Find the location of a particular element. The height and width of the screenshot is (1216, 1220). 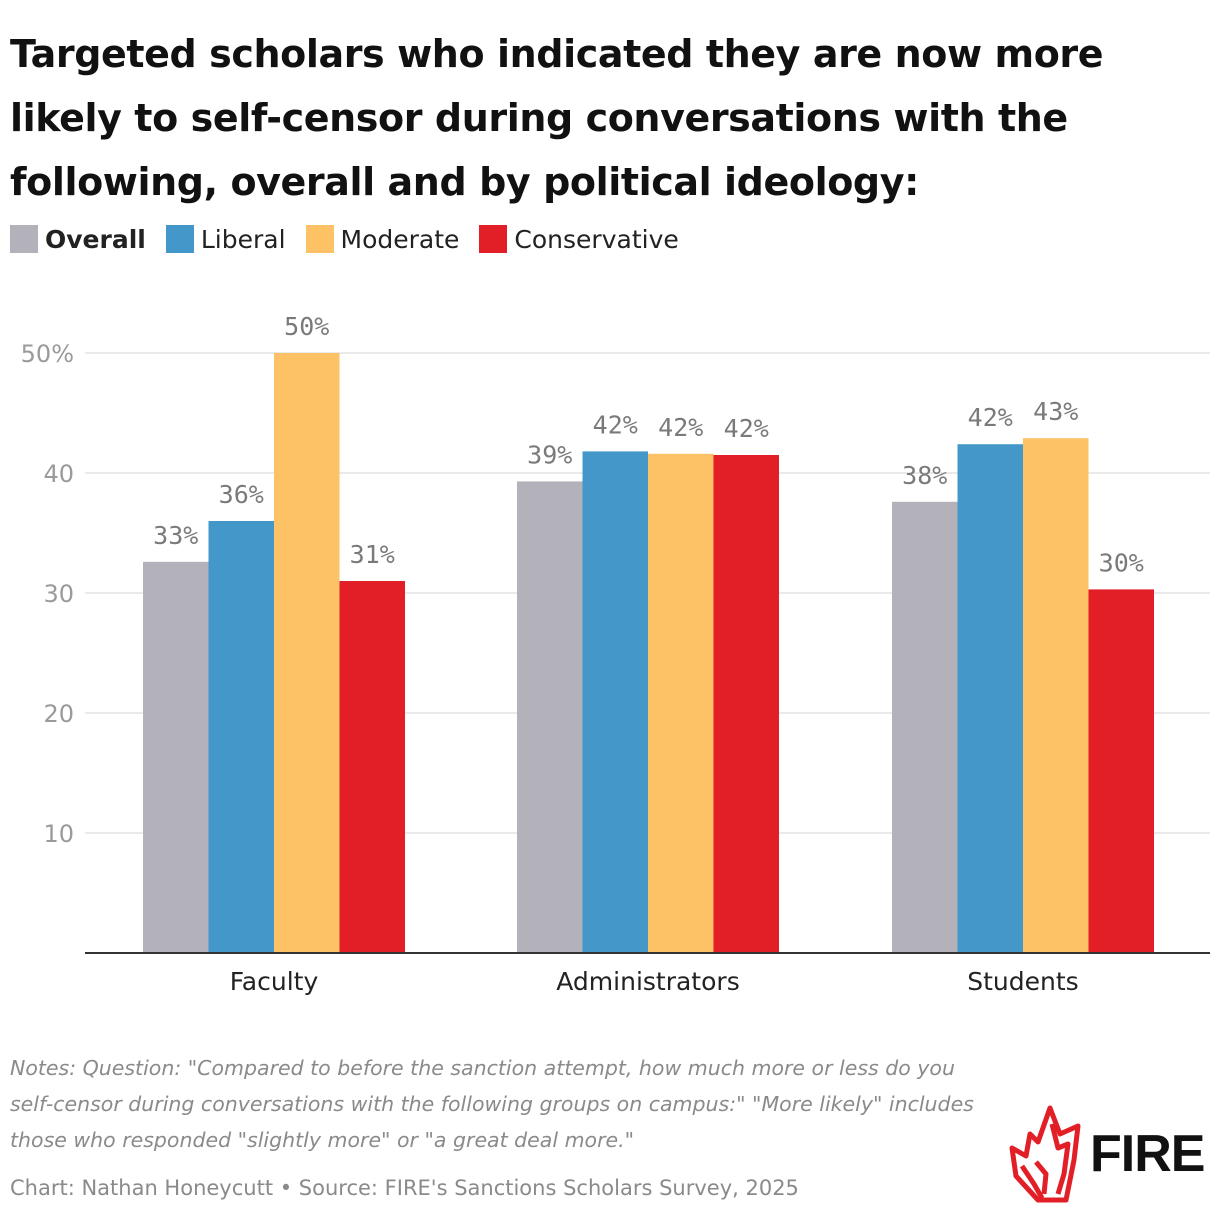

flame-icon is located at coordinates (1045, 1154).